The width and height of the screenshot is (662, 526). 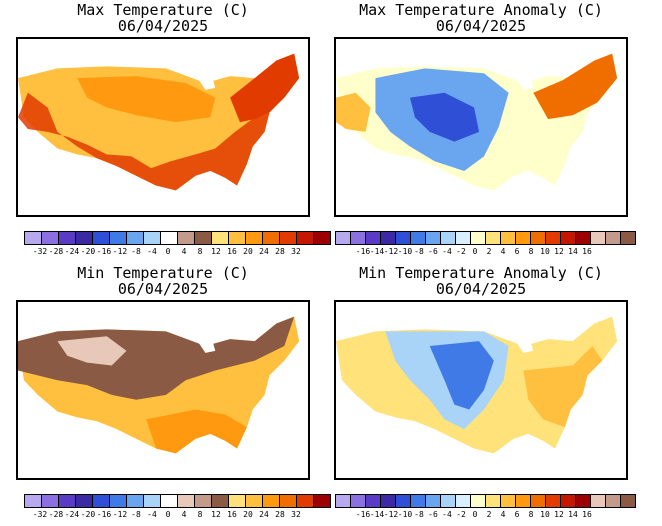 I want to click on panel-date: 06/04/2025, so click(x=481, y=26).